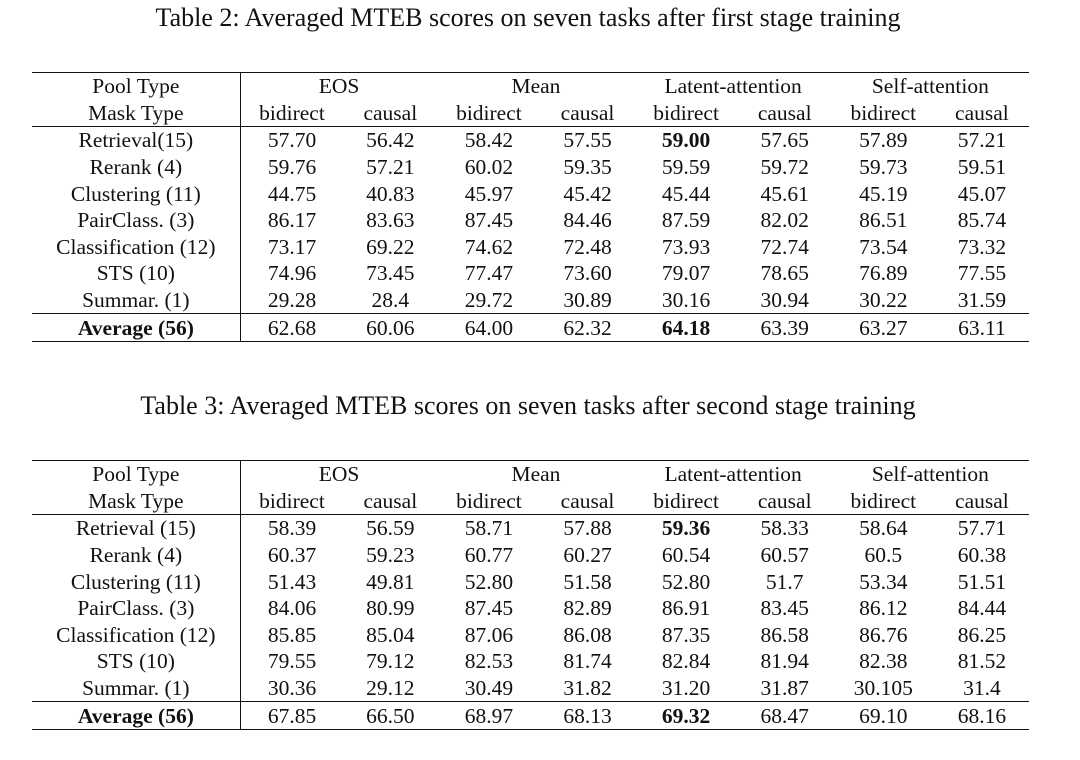 This screenshot has height=760, width=1080. What do you see at coordinates (292, 688) in the screenshot?
I see `score-cell: 30.36` at bounding box center [292, 688].